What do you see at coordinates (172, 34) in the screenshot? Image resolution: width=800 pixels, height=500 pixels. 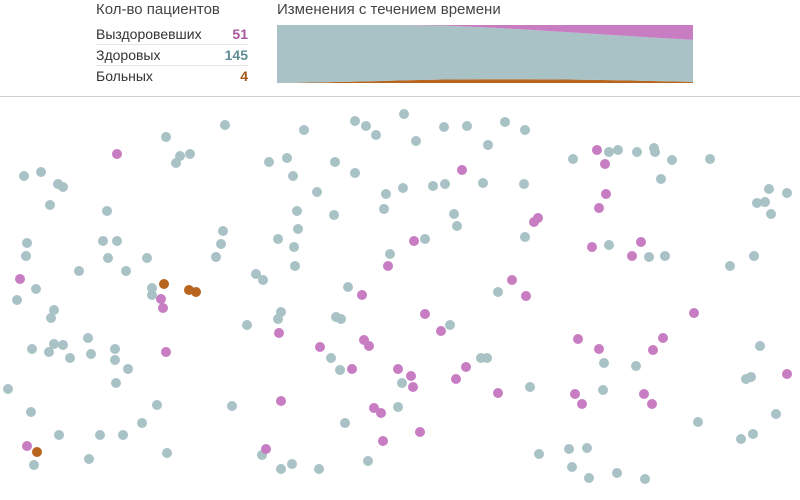 I see `stat-row-recovered: Выздоровевших 51` at bounding box center [172, 34].